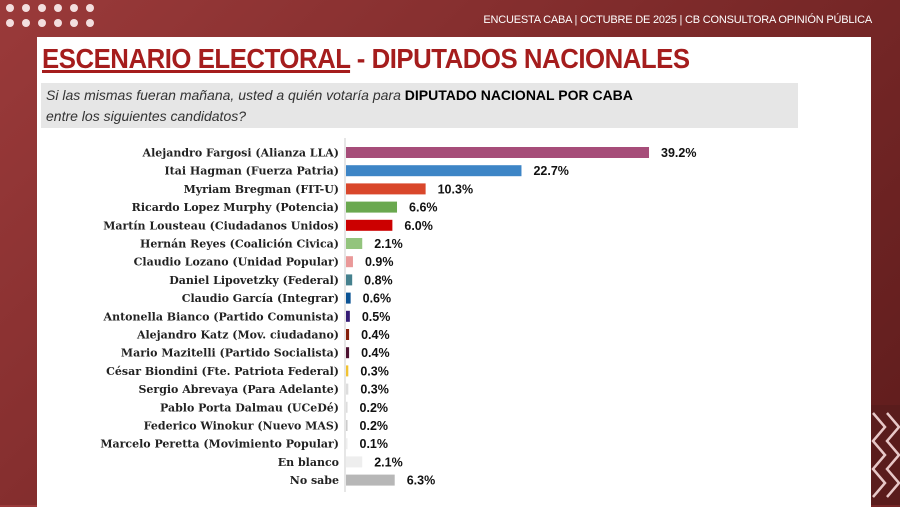 The image size is (900, 507). What do you see at coordinates (377, 299) in the screenshot?
I see `data-label: 0.6%` at bounding box center [377, 299].